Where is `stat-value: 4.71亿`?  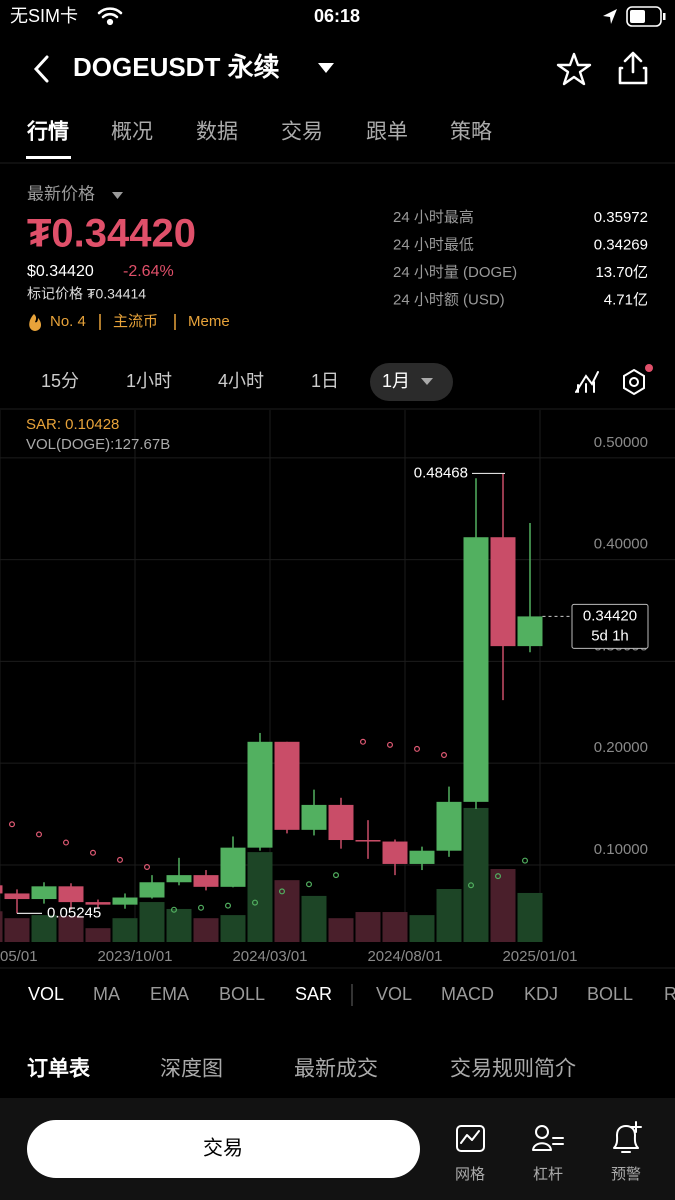
stat-value: 4.71亿 is located at coordinates (626, 299).